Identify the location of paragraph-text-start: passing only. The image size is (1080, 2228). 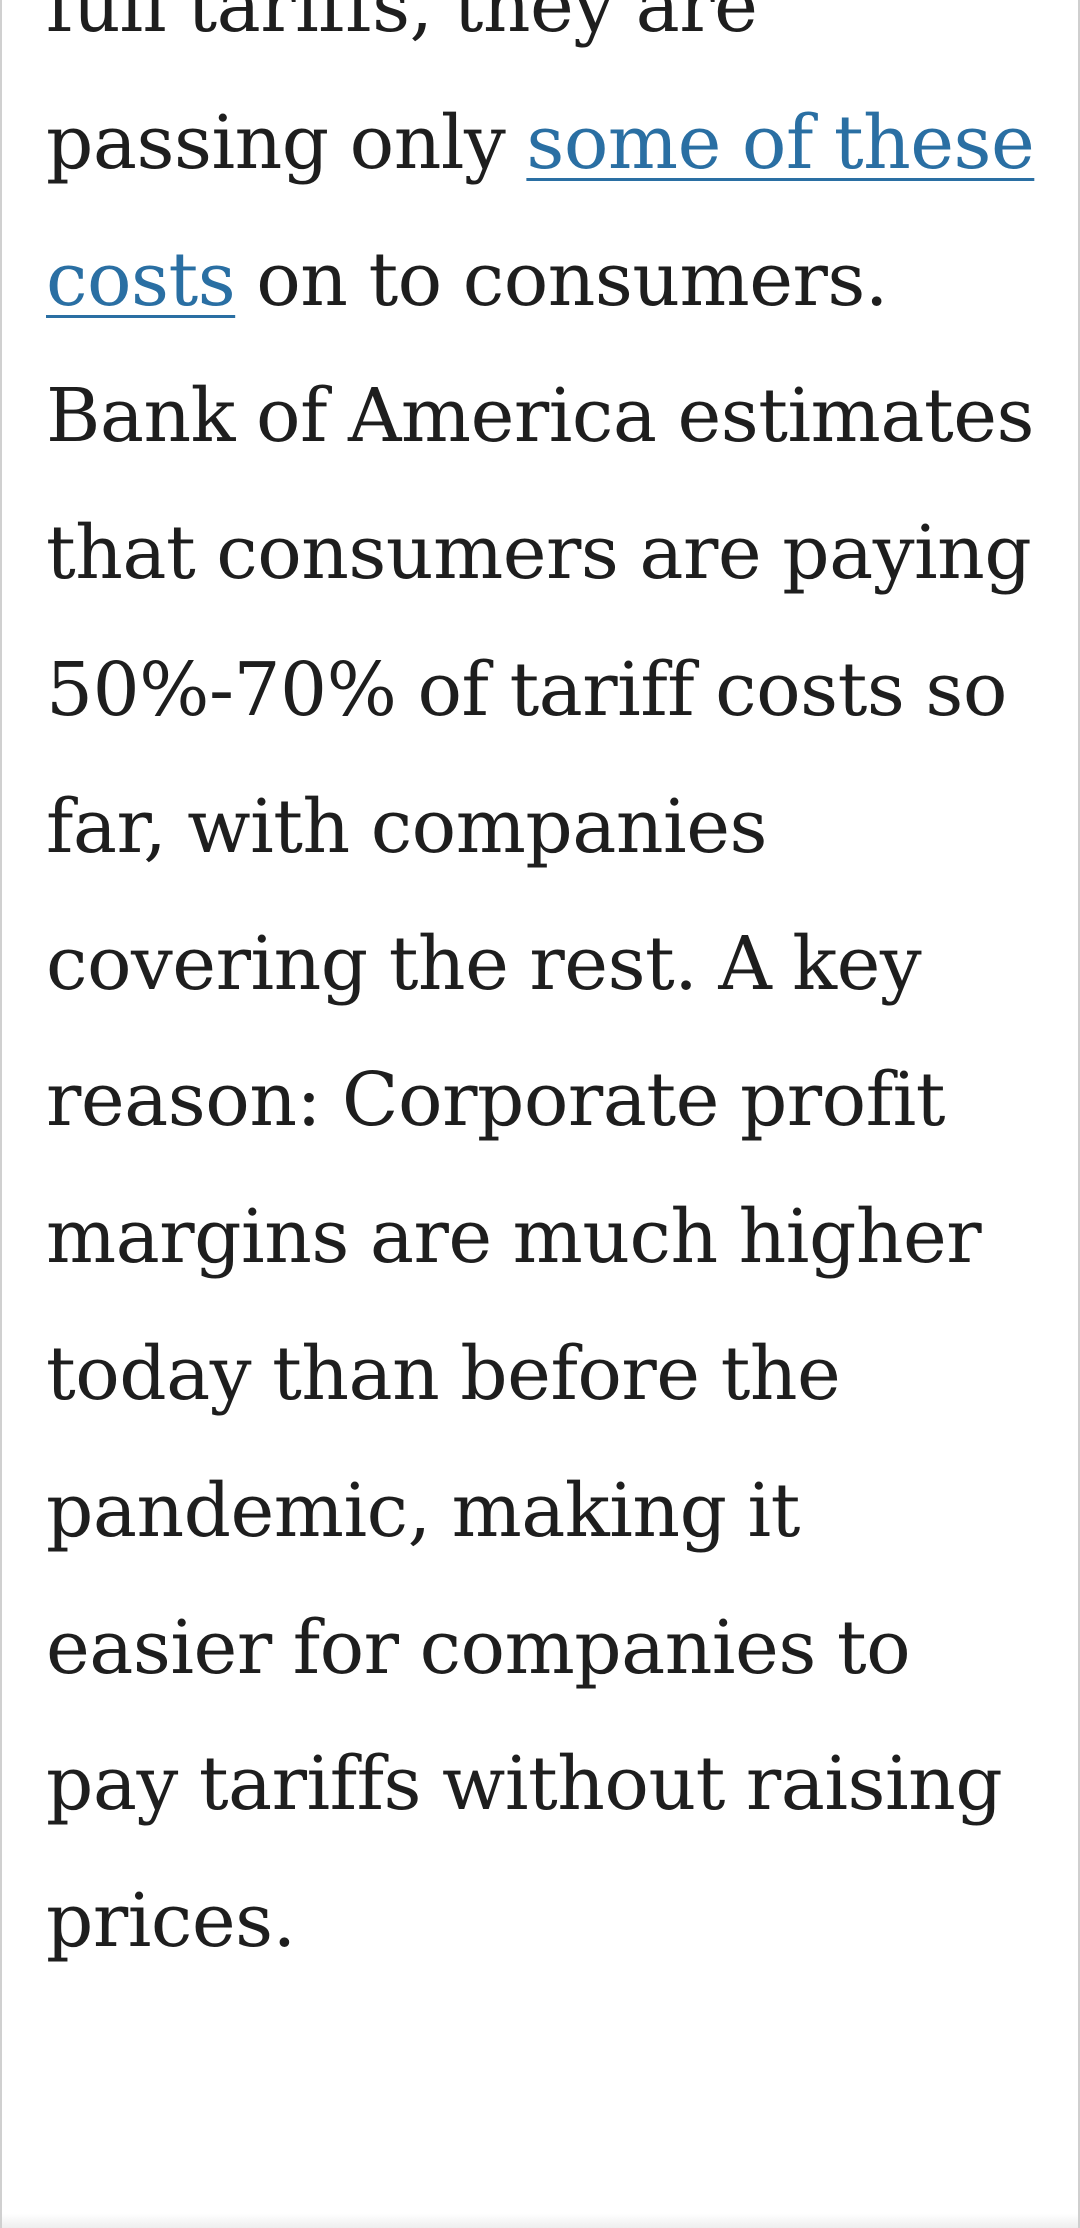
(286, 142).